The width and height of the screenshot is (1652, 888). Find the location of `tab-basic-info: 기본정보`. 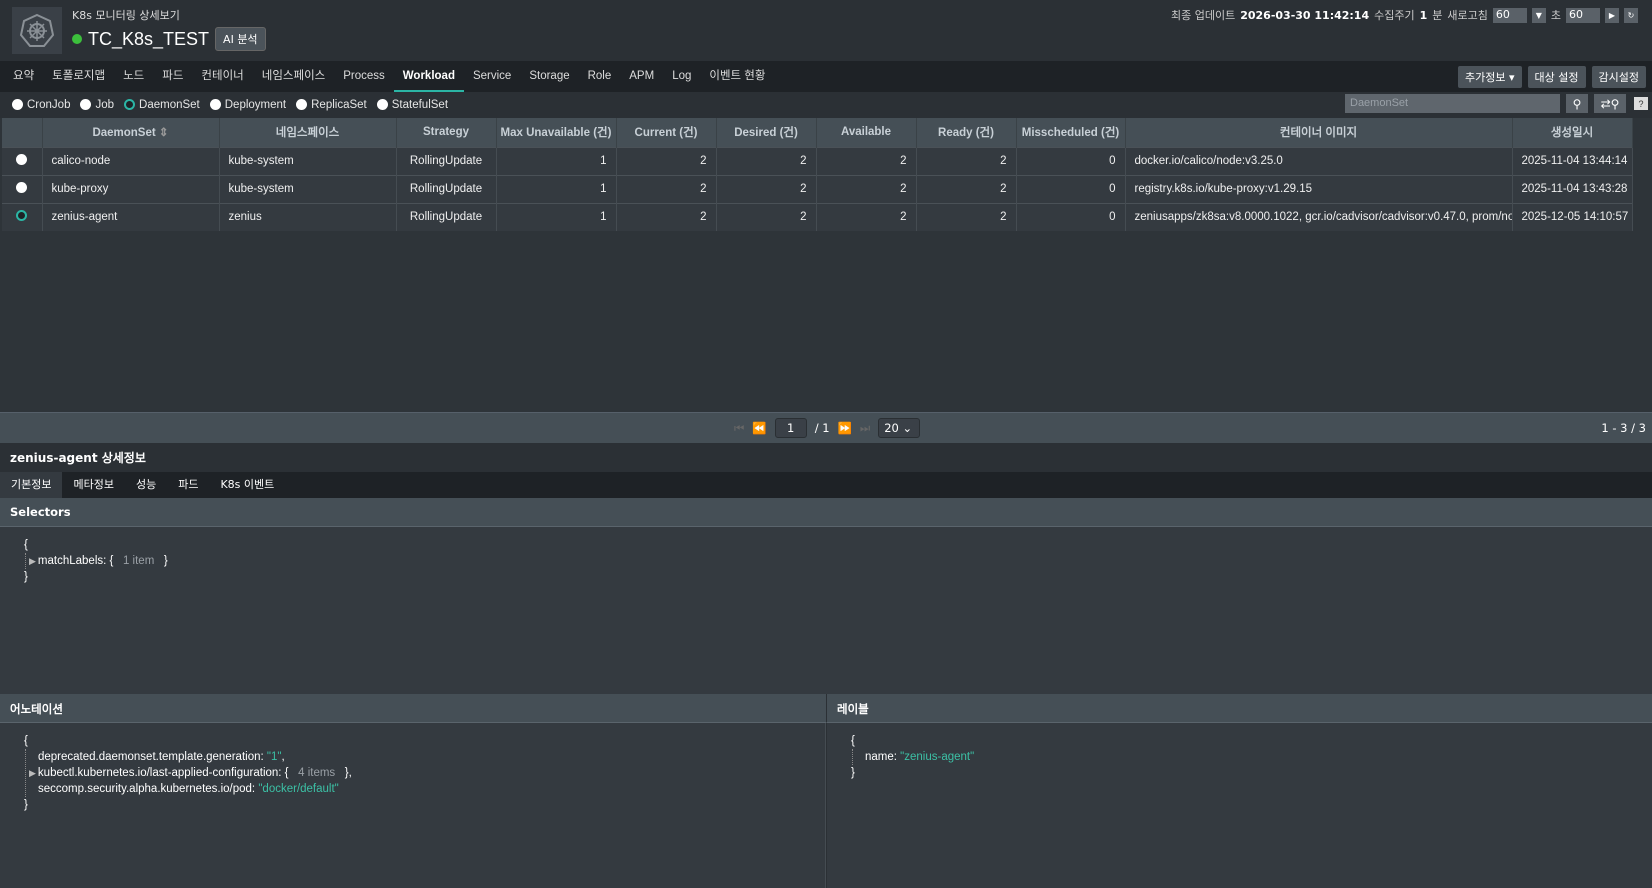

tab-basic-info: 기본정보 is located at coordinates (31, 485).